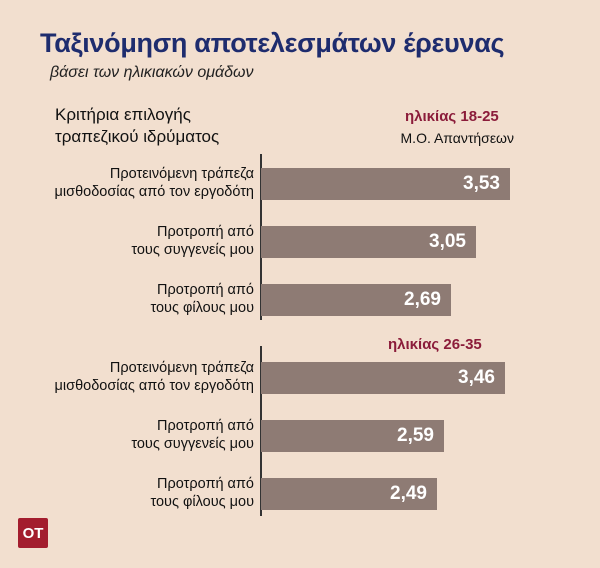 The width and height of the screenshot is (600, 568). What do you see at coordinates (152, 72) in the screenshot?
I see `page-subtitle: βάσει των ηλικιακών ομάδων` at bounding box center [152, 72].